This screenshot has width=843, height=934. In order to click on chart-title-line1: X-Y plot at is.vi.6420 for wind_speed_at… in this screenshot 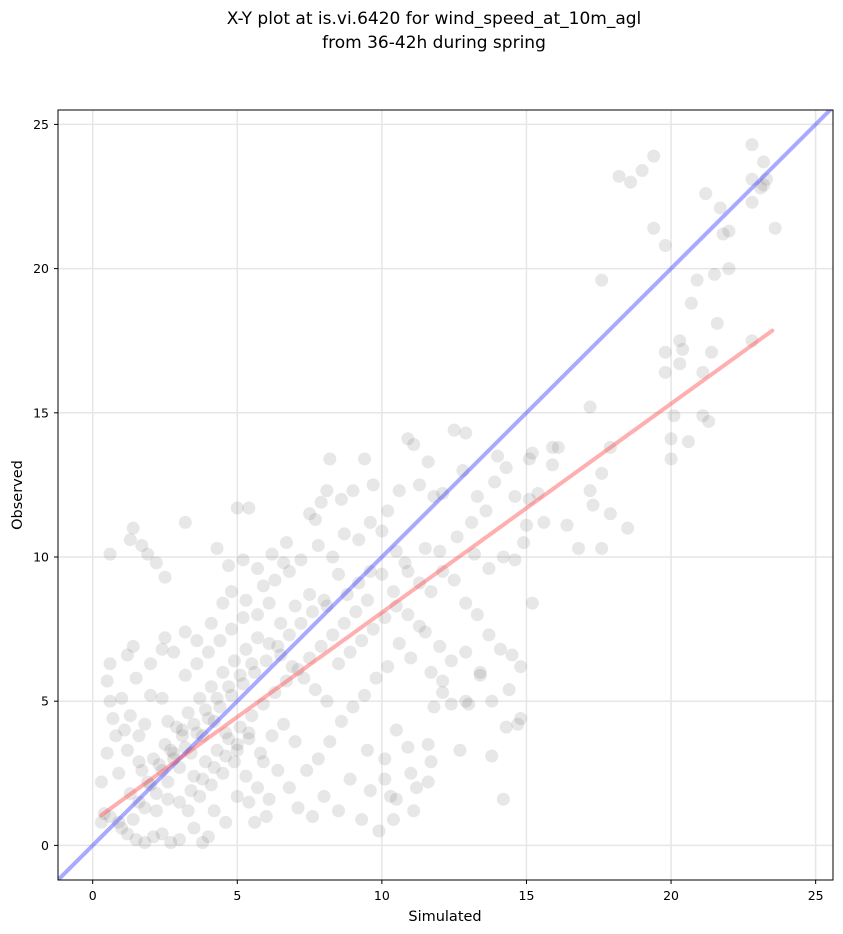, I will do `click(434, 19)`.